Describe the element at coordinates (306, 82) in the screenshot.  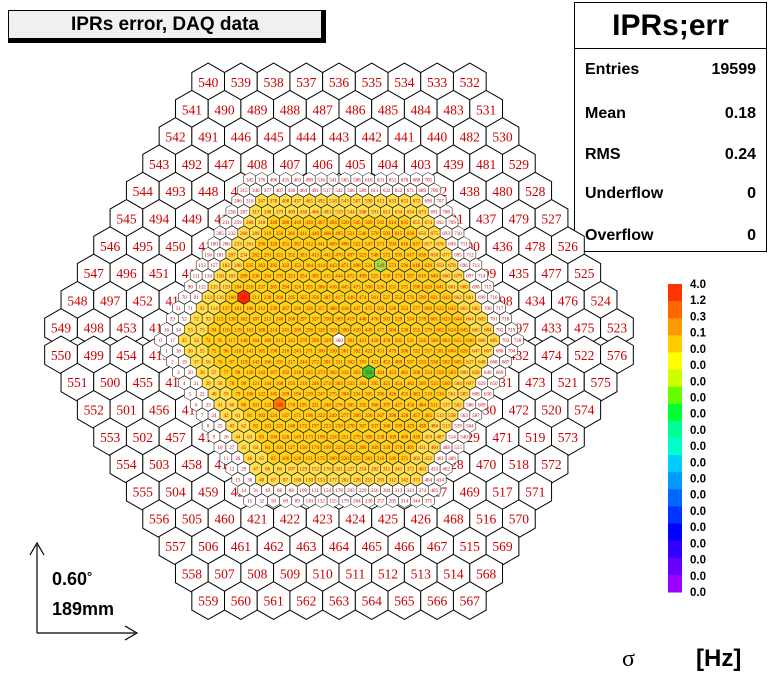
I see `pixel-label: 537` at that location.